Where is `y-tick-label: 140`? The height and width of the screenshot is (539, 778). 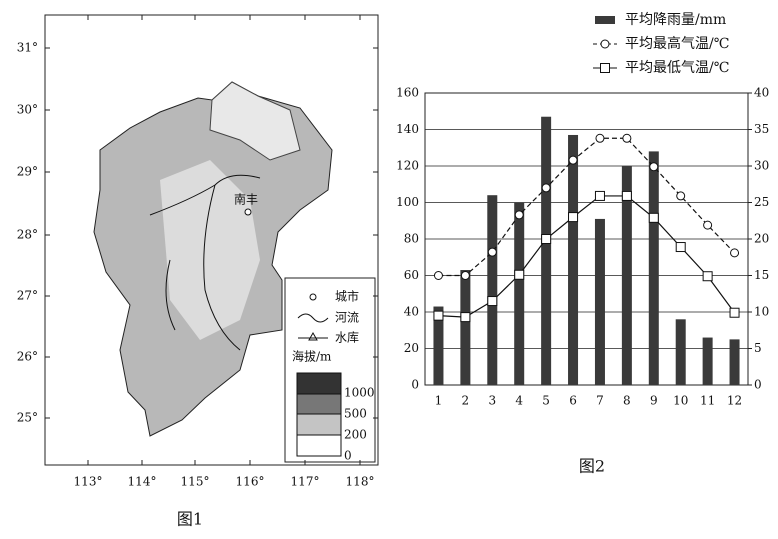
y-tick-label: 140 is located at coordinates (407, 129).